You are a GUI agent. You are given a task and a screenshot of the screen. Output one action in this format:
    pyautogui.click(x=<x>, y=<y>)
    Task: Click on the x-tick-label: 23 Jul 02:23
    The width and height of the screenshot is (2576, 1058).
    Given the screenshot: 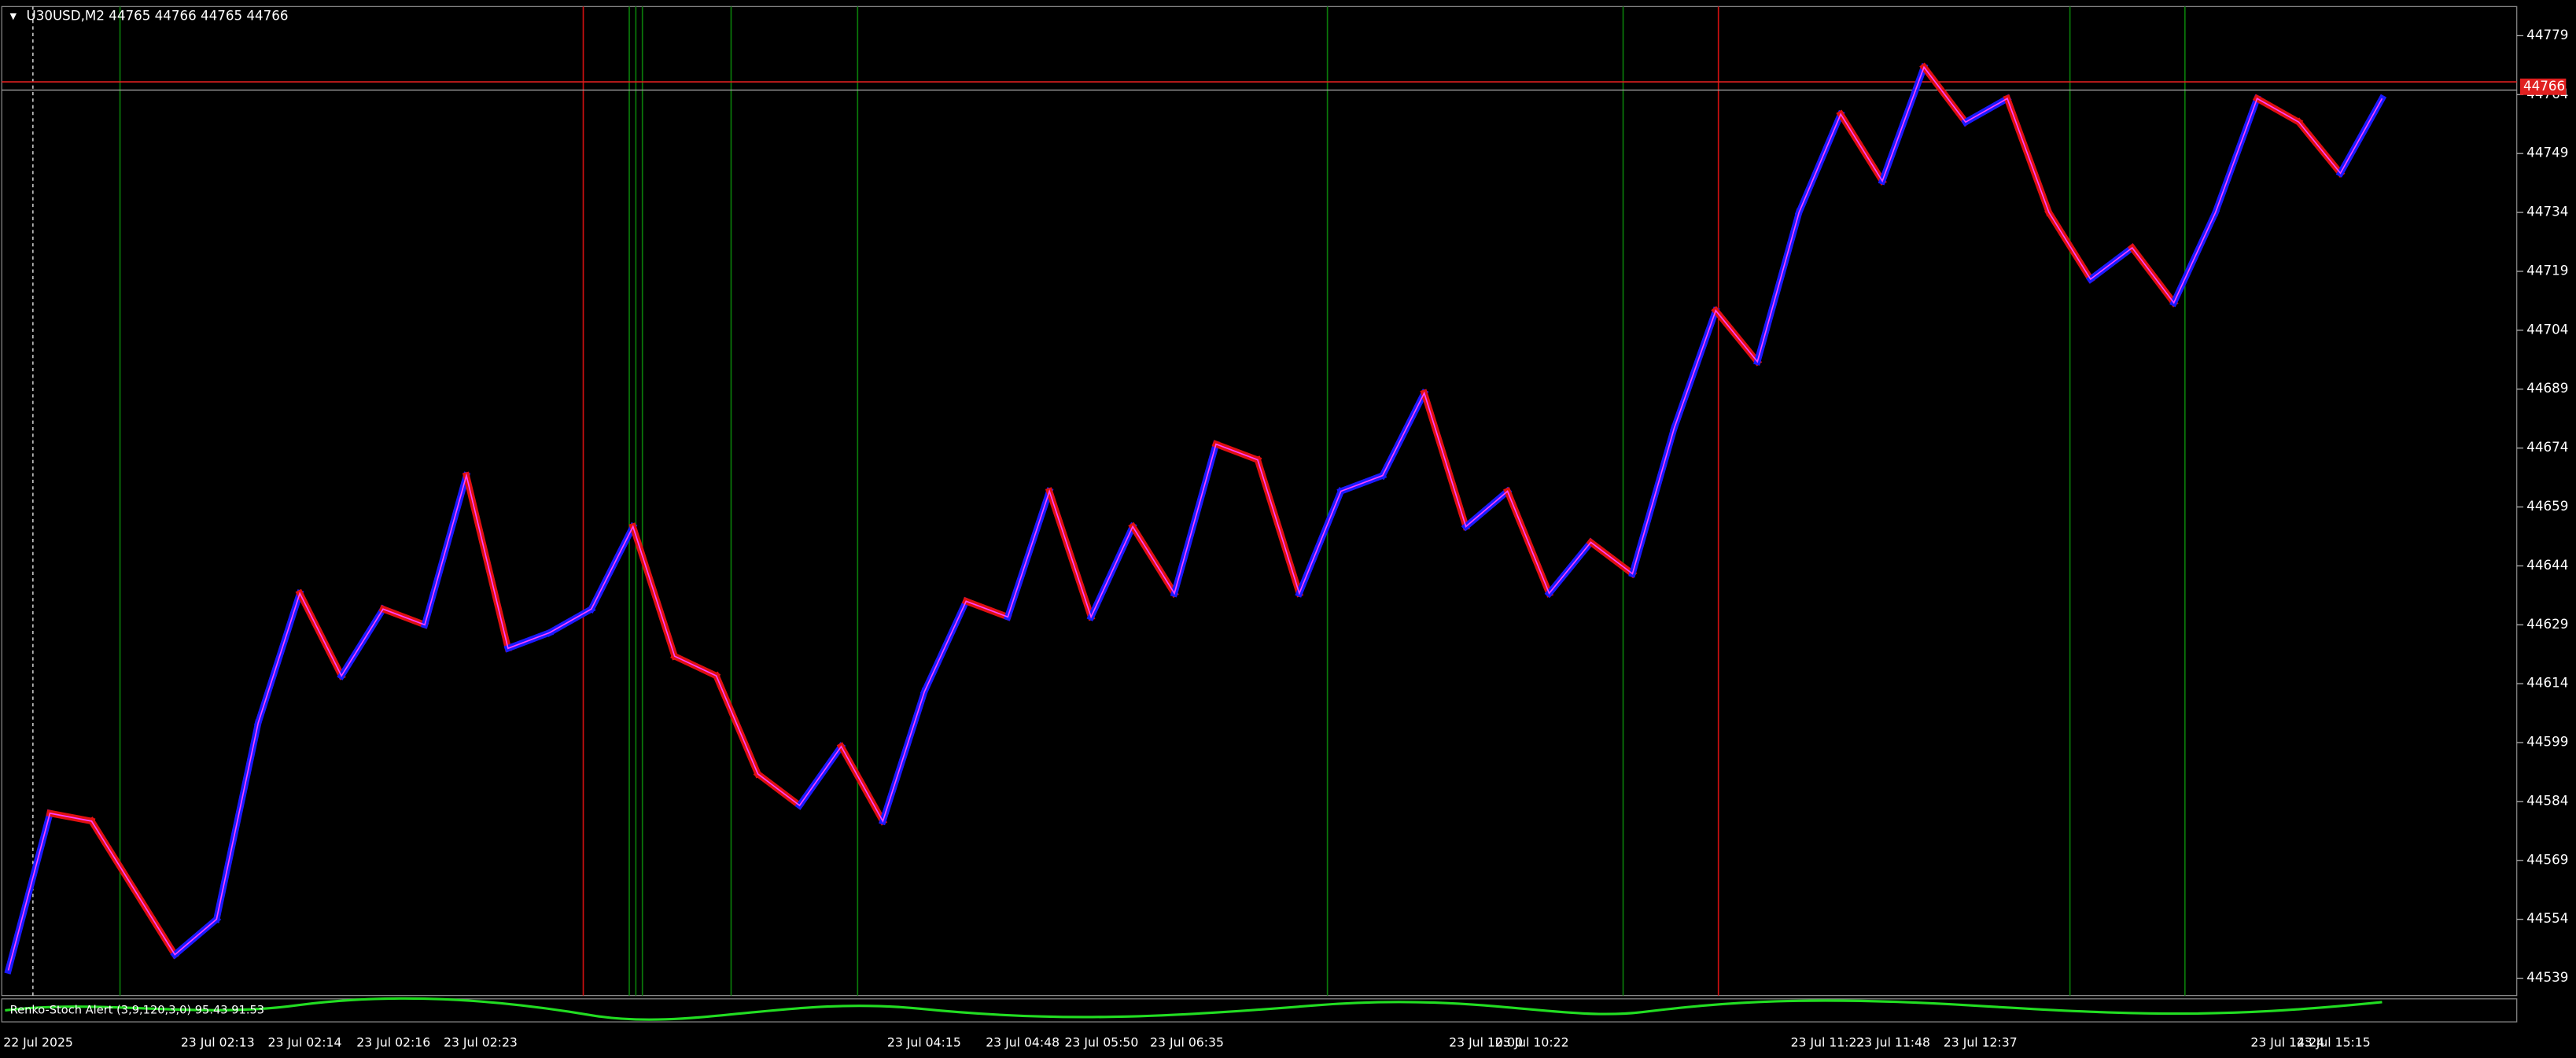 What is the action you would take?
    pyautogui.click(x=481, y=1042)
    